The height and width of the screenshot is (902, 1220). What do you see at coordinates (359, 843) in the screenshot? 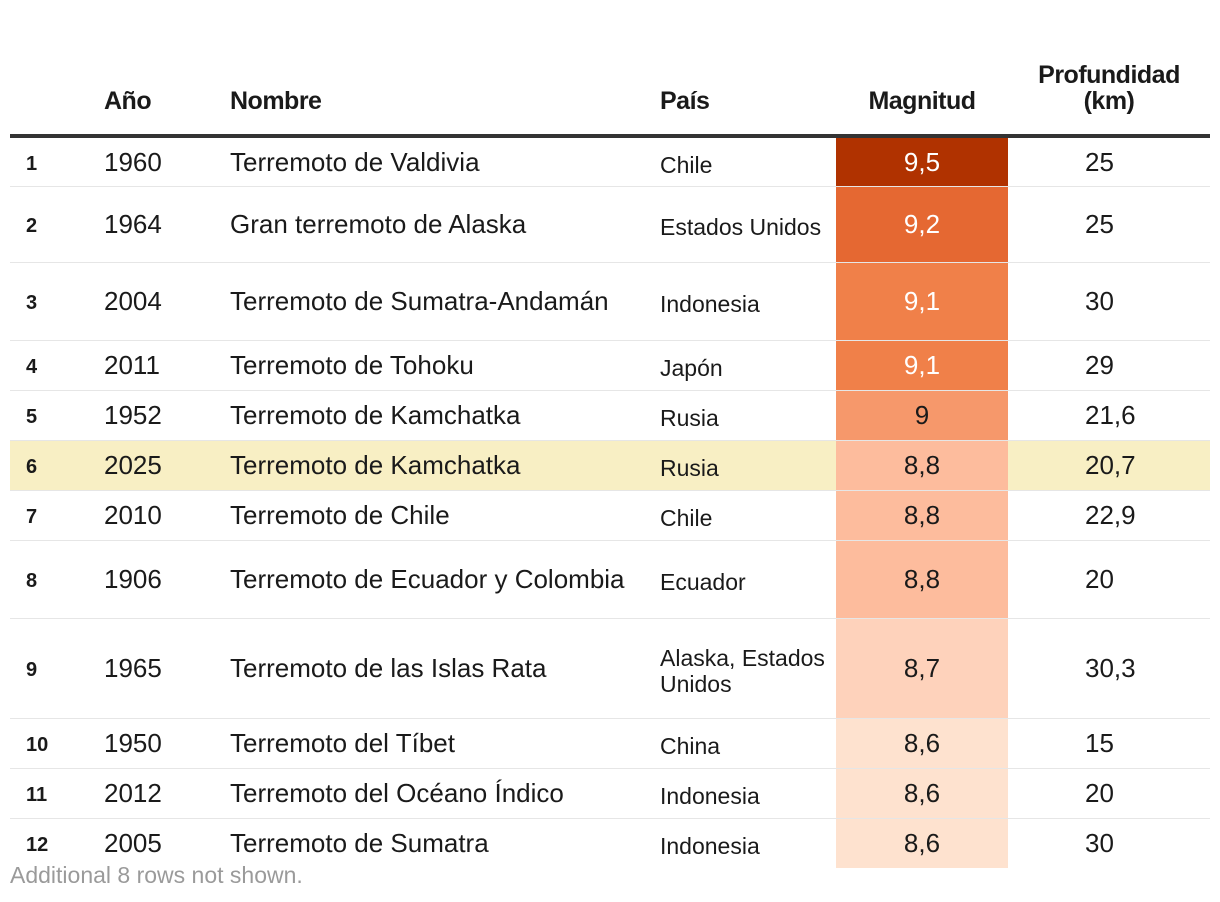
I see `name-cell: Terremoto de Sumatra` at bounding box center [359, 843].